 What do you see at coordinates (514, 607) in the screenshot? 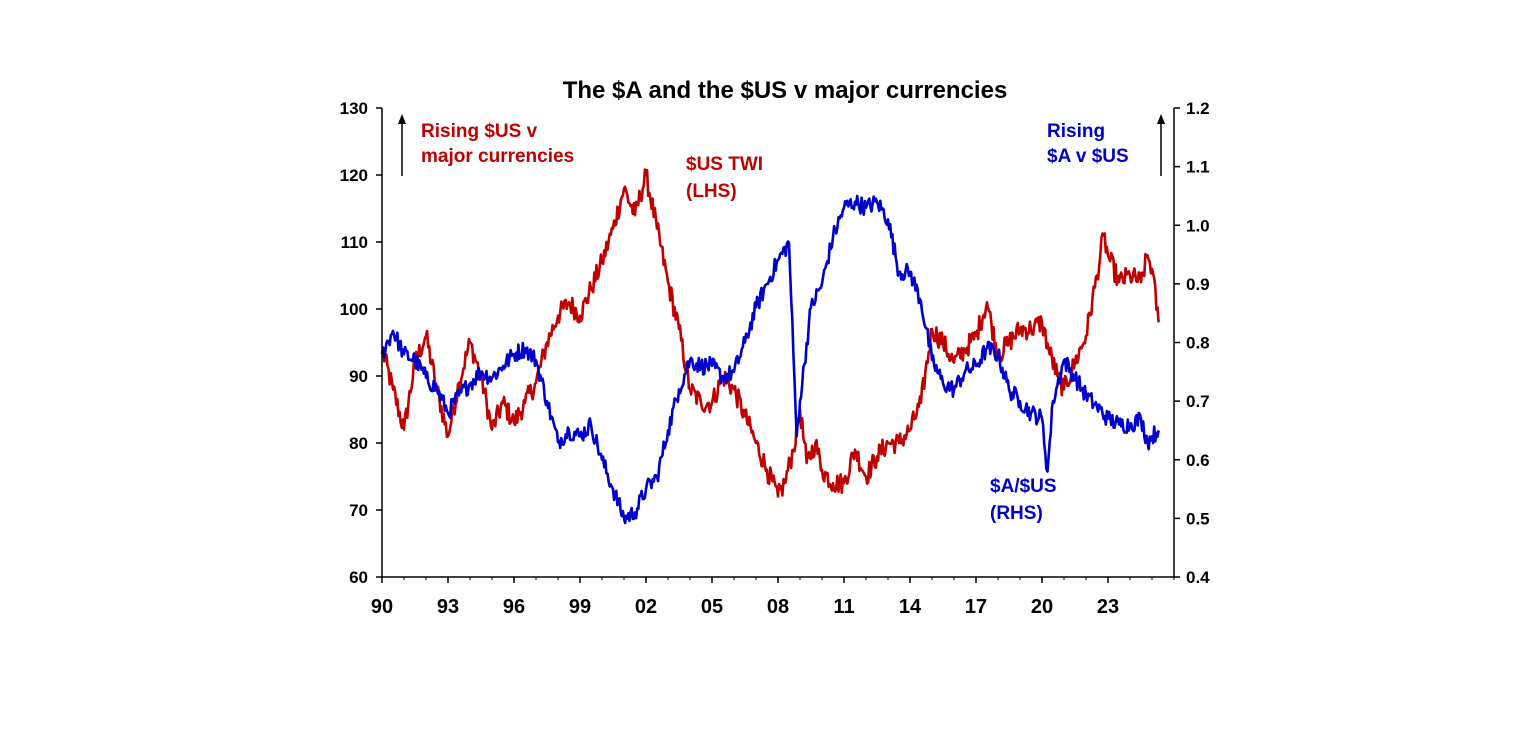
I see `x-tick-label: 96` at bounding box center [514, 607].